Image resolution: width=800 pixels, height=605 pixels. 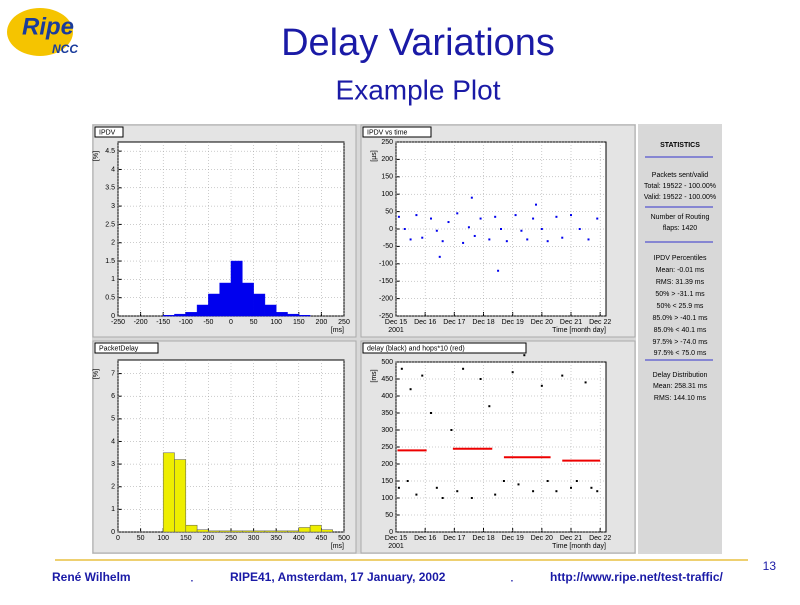 I want to click on y-tick-label: 7, so click(x=113, y=373).